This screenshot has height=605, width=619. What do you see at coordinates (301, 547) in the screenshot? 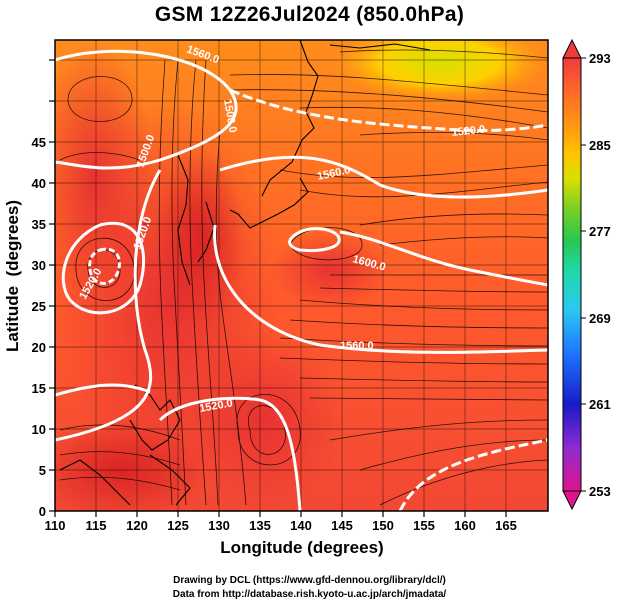
I see `x-axis-label: Longitude (degrees)` at bounding box center [301, 547].